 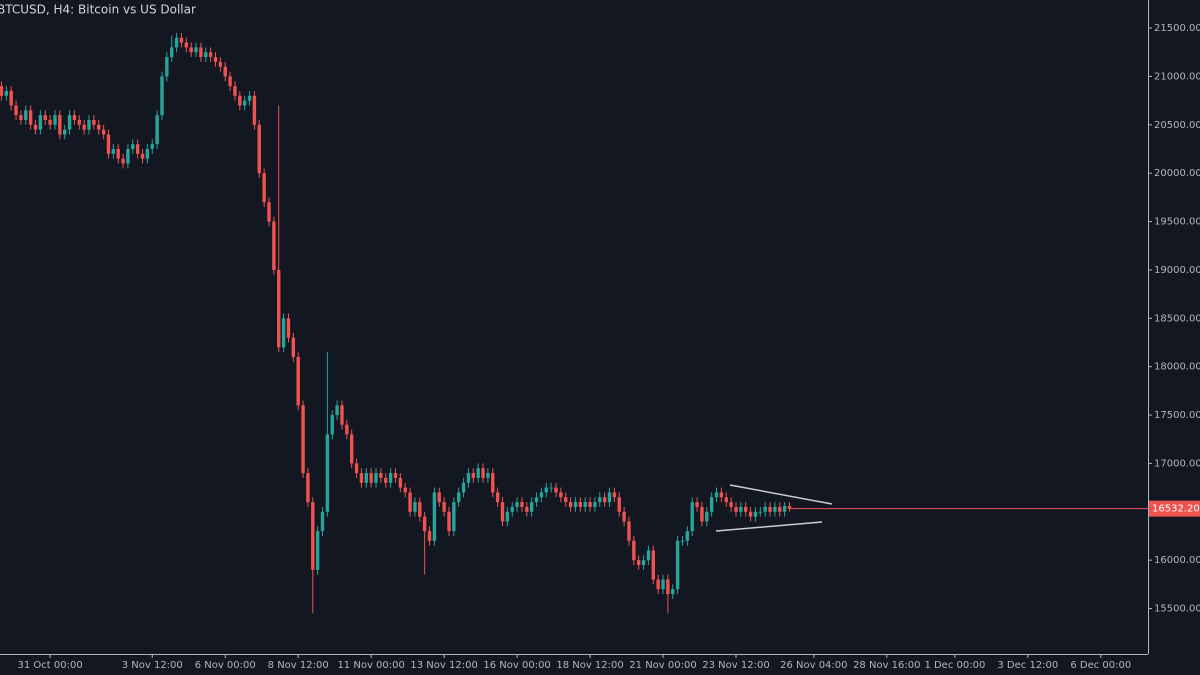 What do you see at coordinates (735, 665) in the screenshot?
I see `x-tick-label: 23 Nov 12:00` at bounding box center [735, 665].